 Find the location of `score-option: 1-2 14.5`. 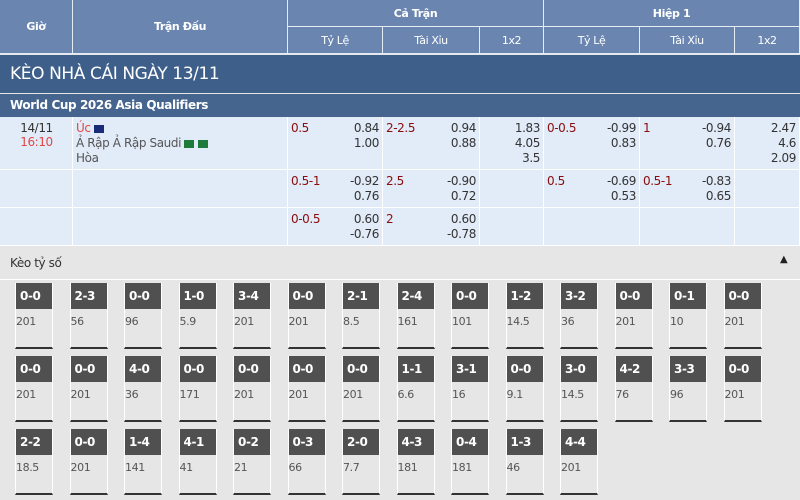

score-option: 1-2 14.5 is located at coordinates (524, 316).